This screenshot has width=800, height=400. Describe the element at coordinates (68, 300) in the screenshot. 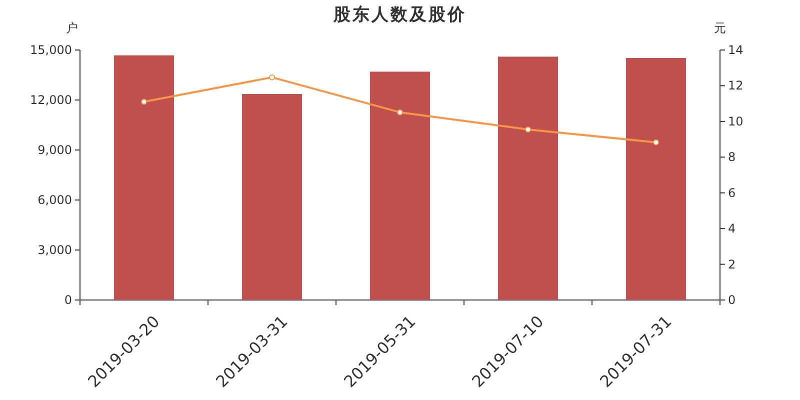

I see `y-tick-label: 0` at that location.